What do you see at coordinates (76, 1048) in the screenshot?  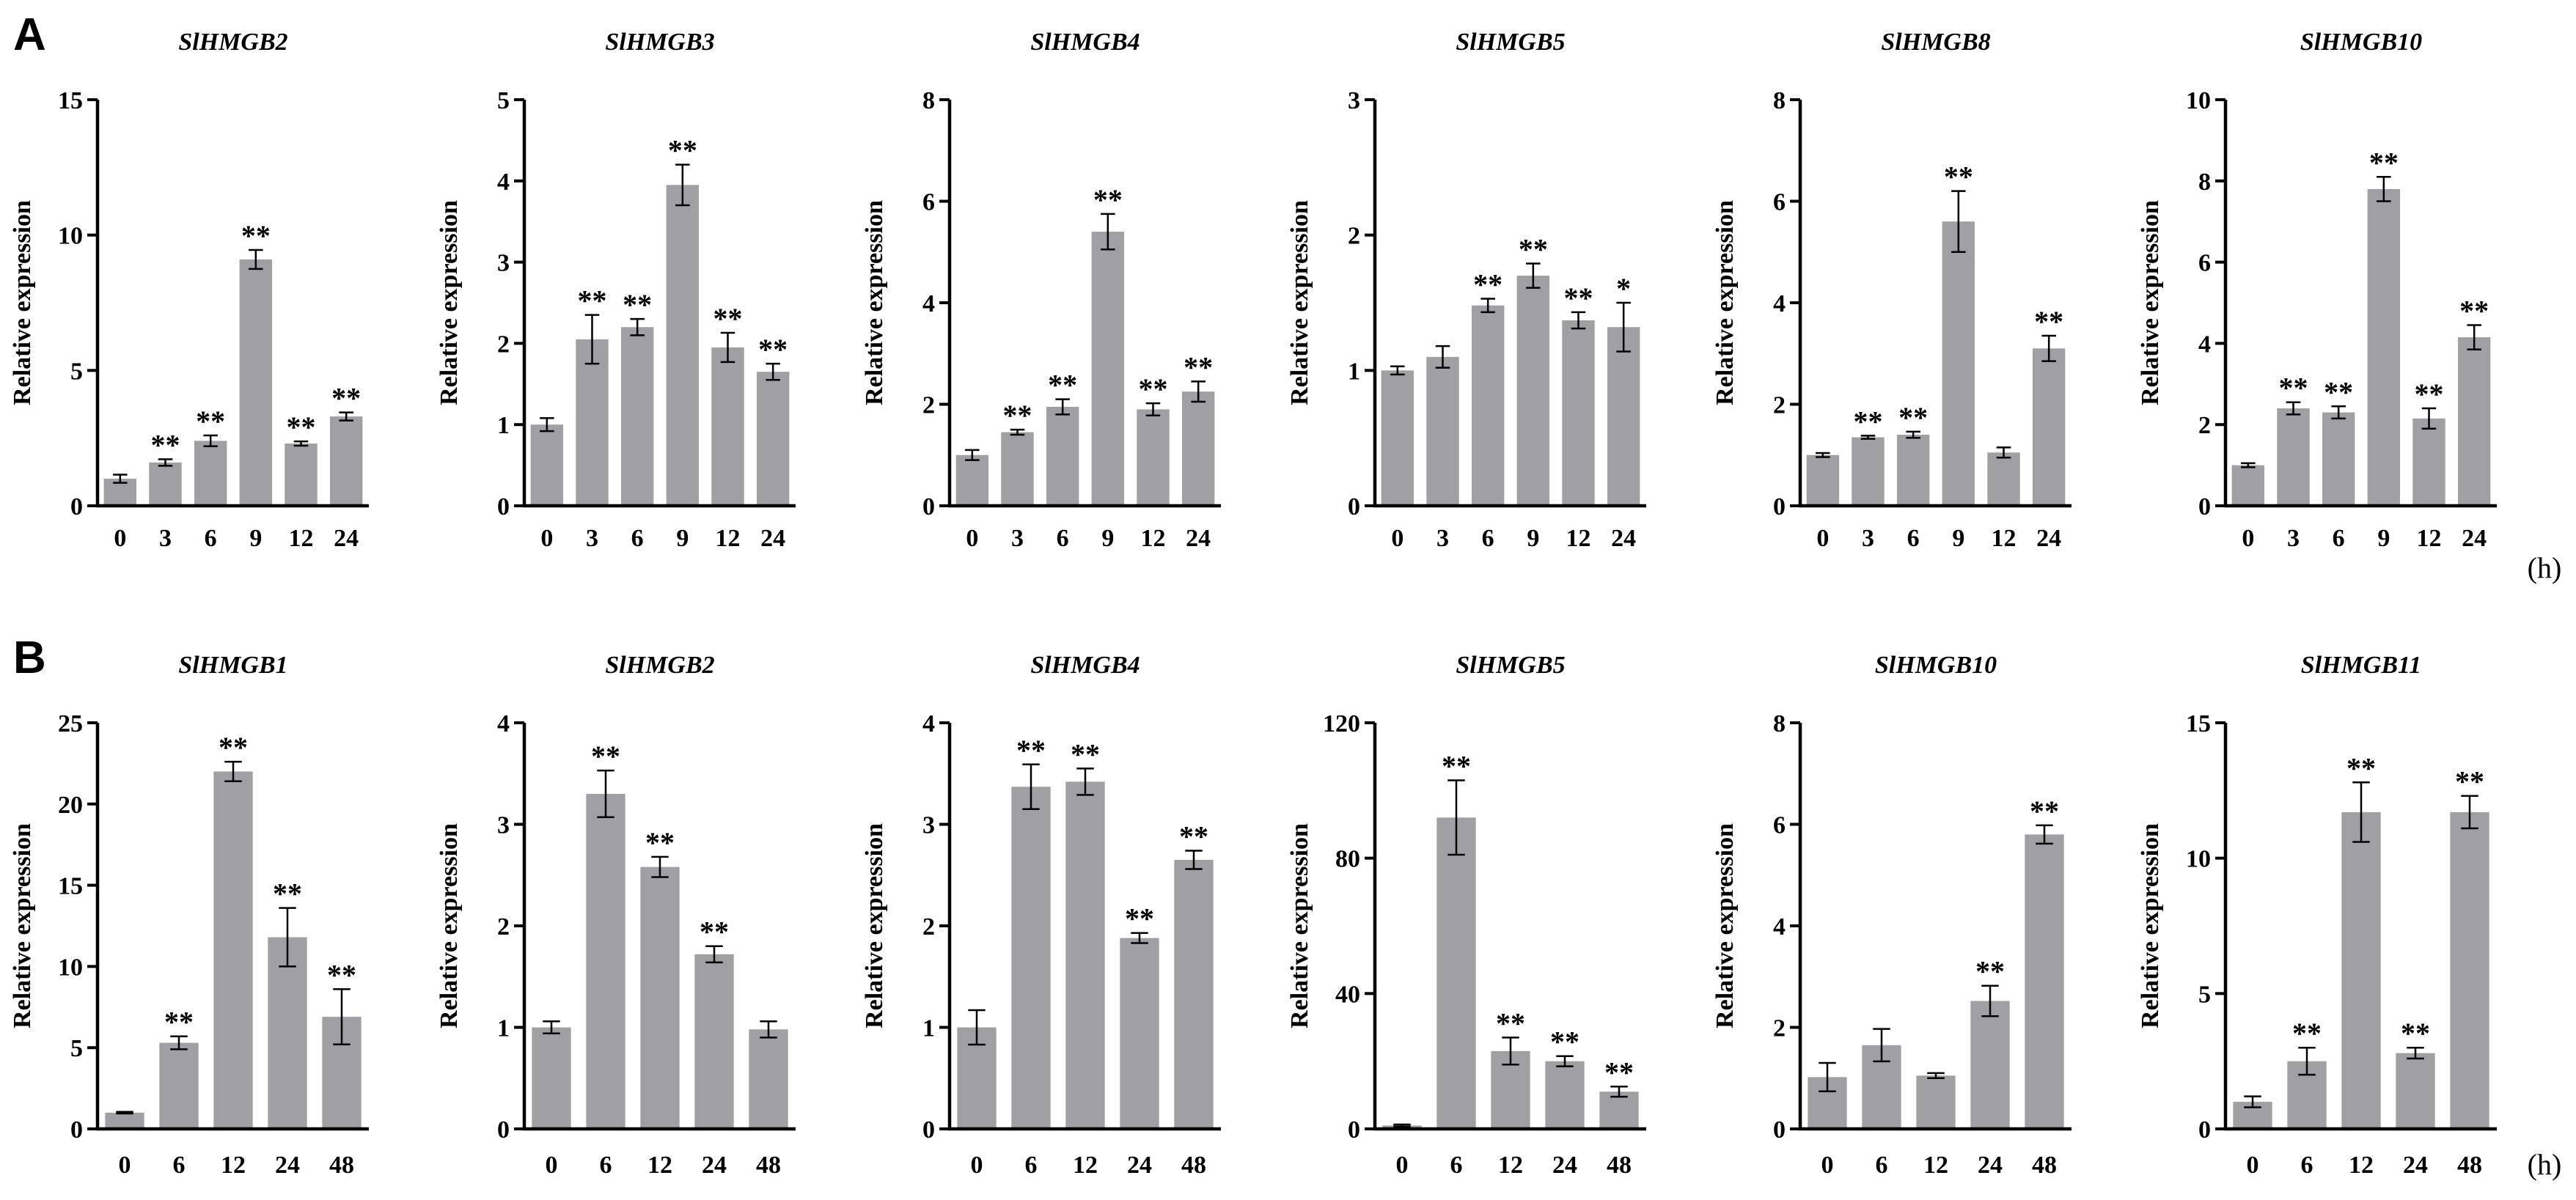 I see `y-tick-label: 5` at bounding box center [76, 1048].